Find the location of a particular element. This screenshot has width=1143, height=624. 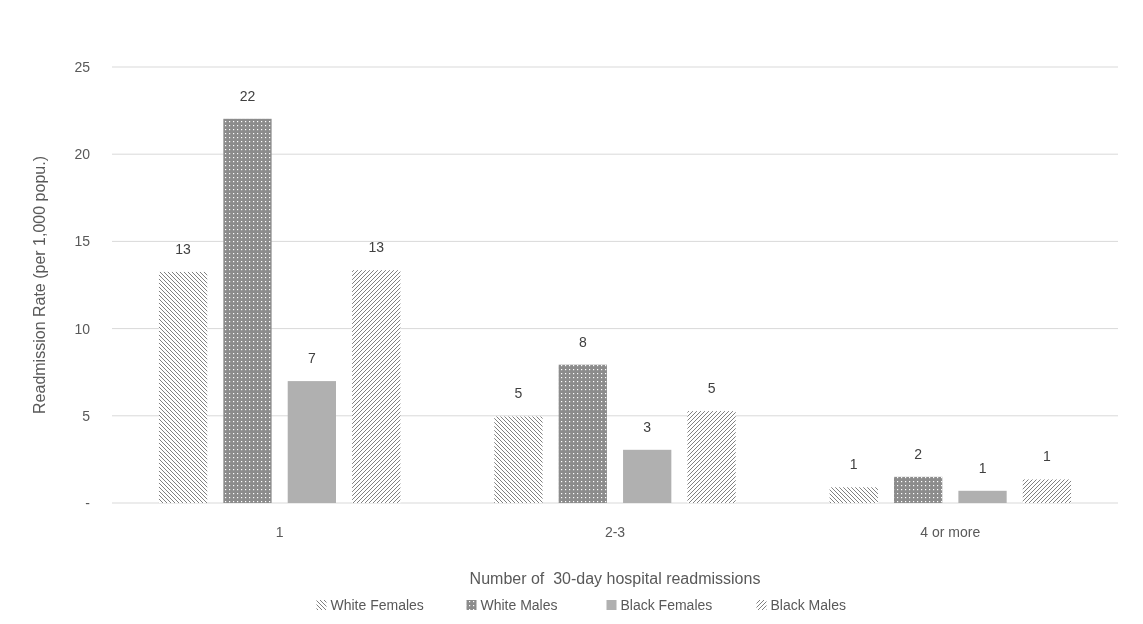

y-axis-title: Readmission Rate (per 1,000 popu.) is located at coordinates (39, 285).